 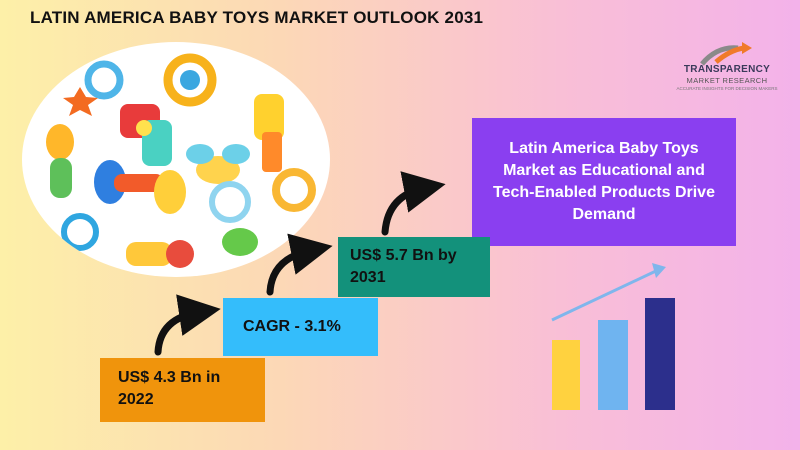 What do you see at coordinates (747, 48) in the screenshot?
I see `logo-arrow-head` at bounding box center [747, 48].